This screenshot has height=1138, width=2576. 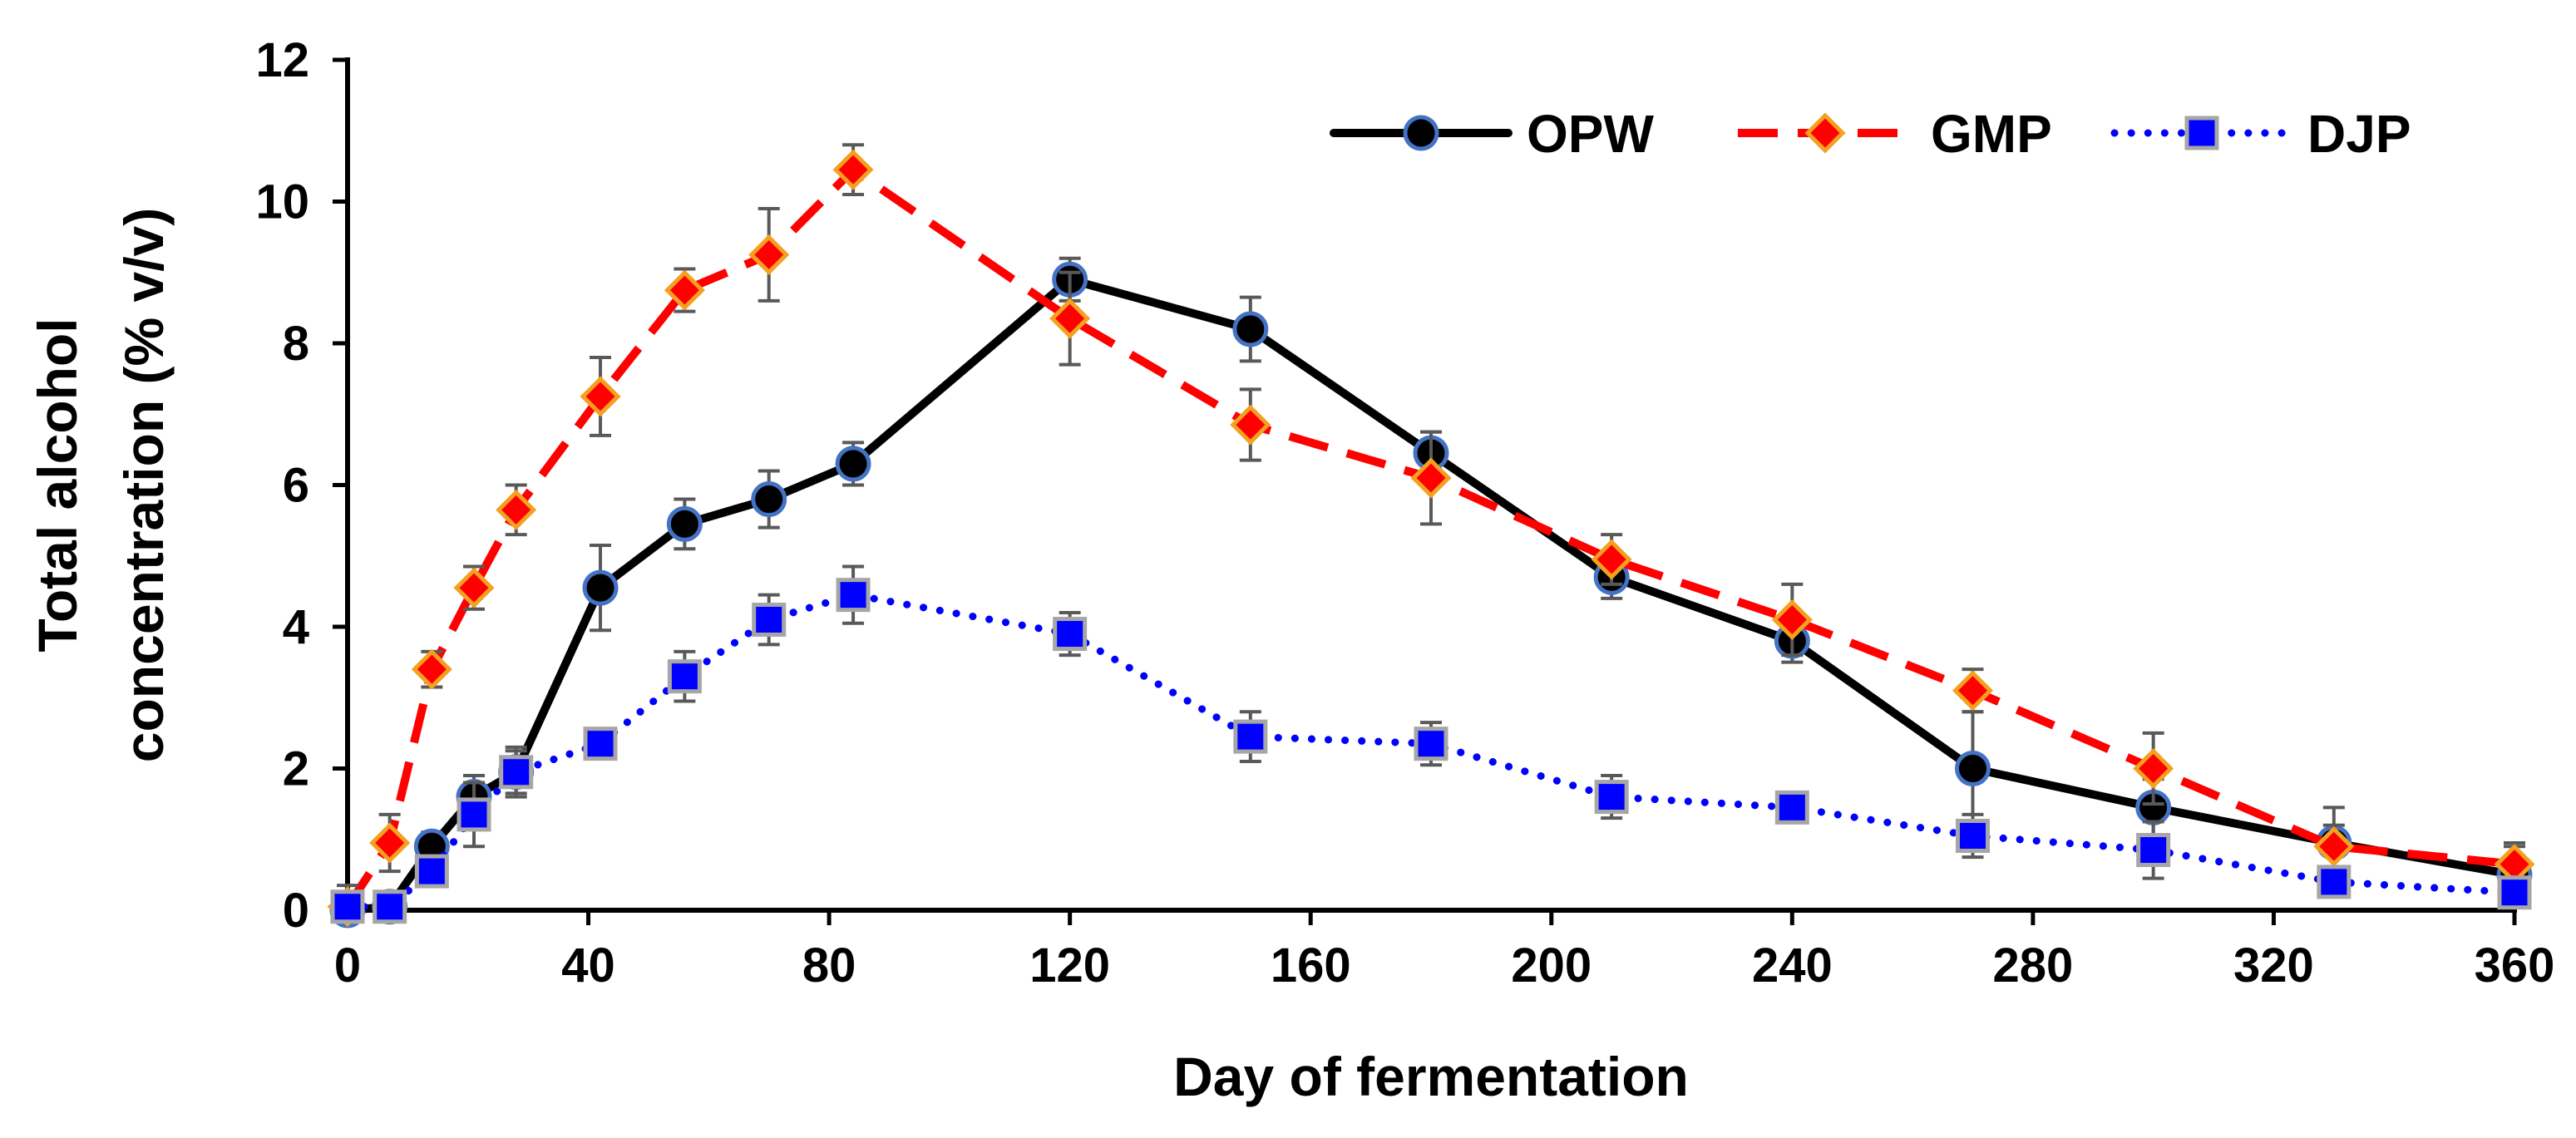 What do you see at coordinates (296, 769) in the screenshot?
I see `y-tick-label: 2` at bounding box center [296, 769].